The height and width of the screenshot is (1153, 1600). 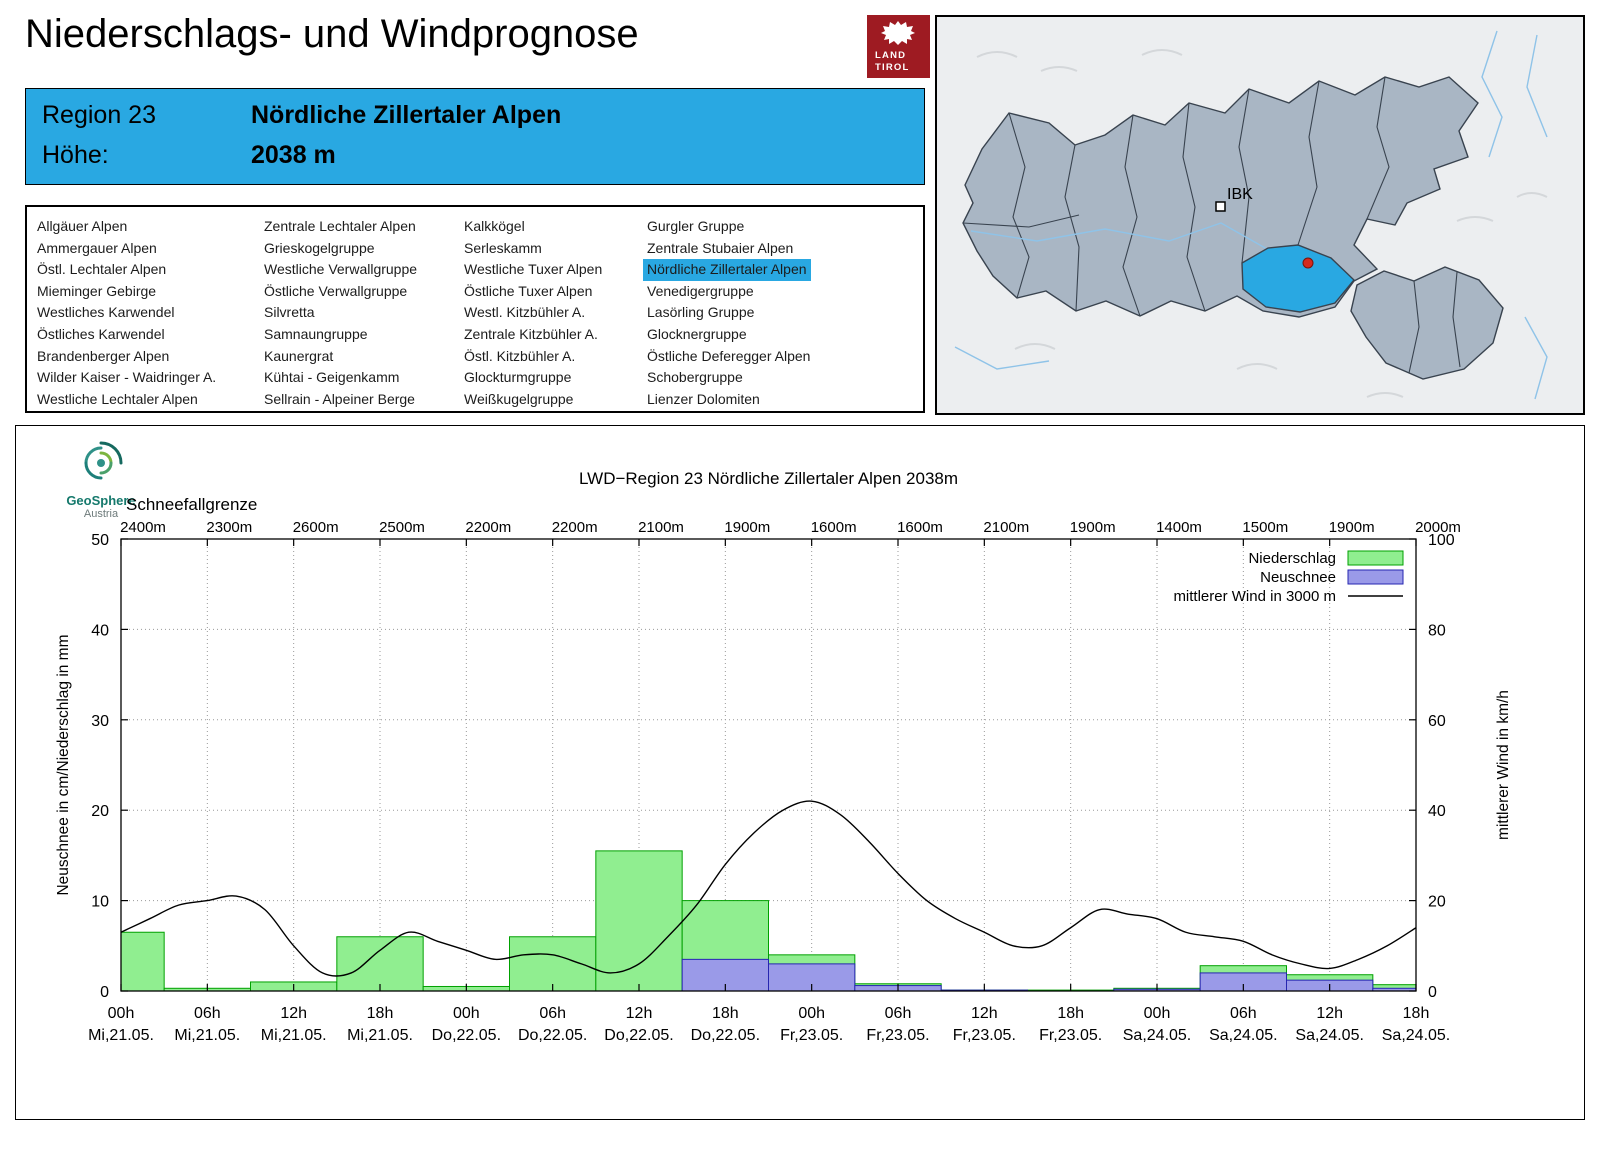 What do you see at coordinates (340, 226) in the screenshot?
I see `region-list-item: Zentrale Lechtaler Alpen` at bounding box center [340, 226].